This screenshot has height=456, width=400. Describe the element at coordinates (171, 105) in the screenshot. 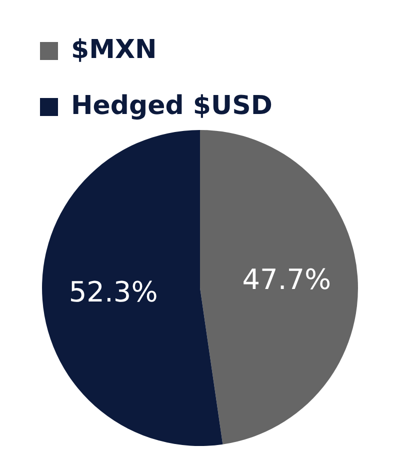

I see `legend-label: Hedged $USD` at that location.